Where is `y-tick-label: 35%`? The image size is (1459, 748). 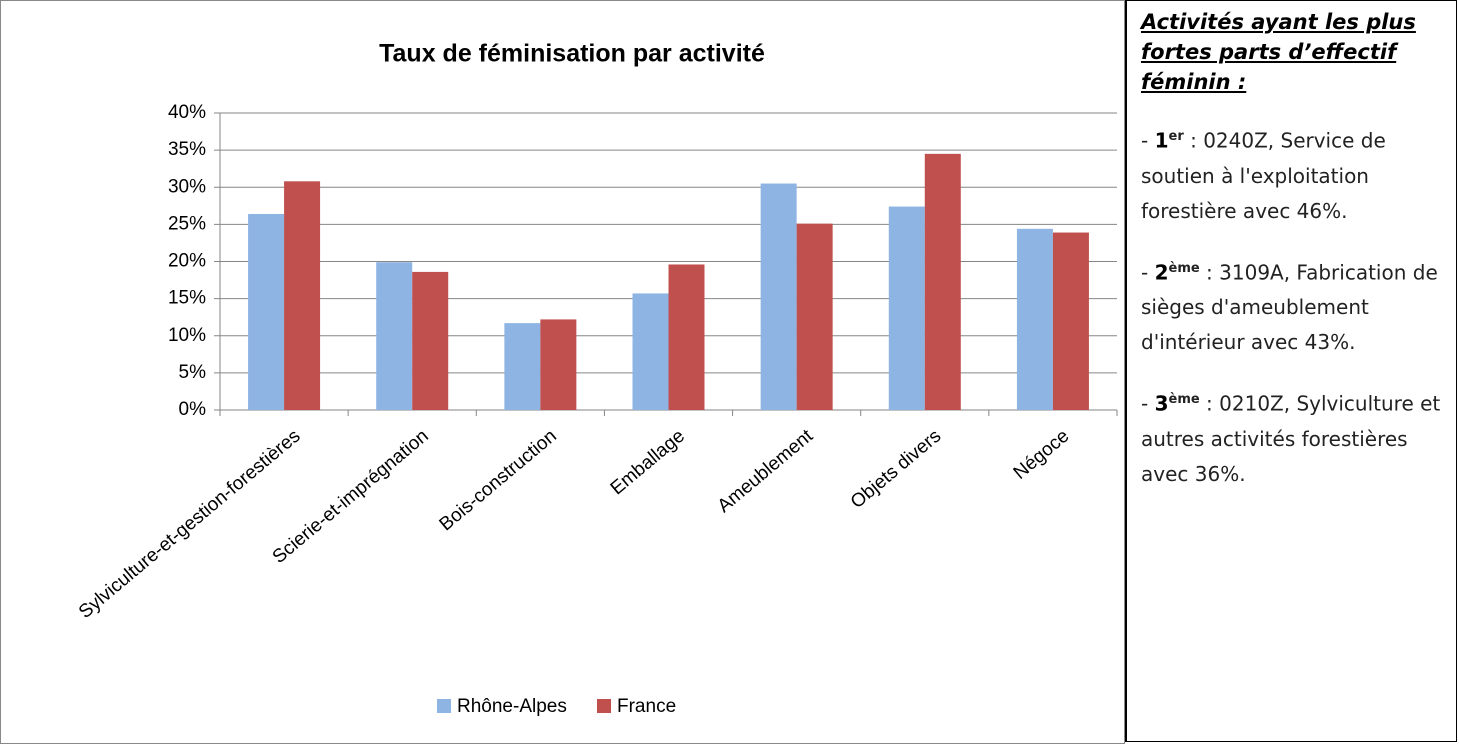
y-tick-label: 35% is located at coordinates (187, 149).